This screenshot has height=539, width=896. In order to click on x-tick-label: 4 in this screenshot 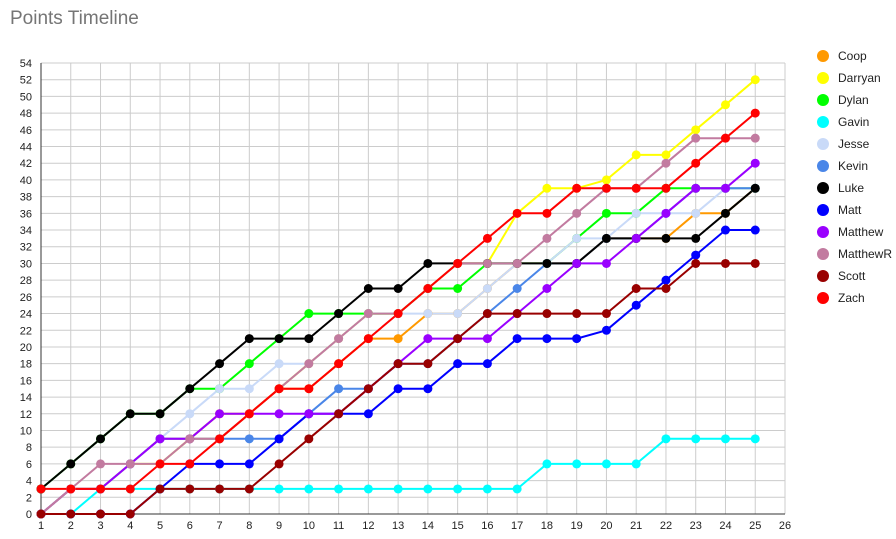, I will do `click(130, 526)`.